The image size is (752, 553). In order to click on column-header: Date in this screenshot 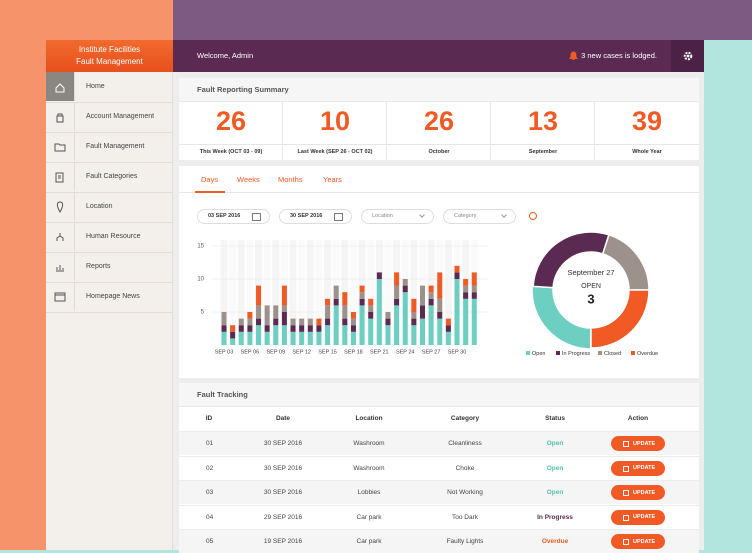, I will do `click(283, 418)`.